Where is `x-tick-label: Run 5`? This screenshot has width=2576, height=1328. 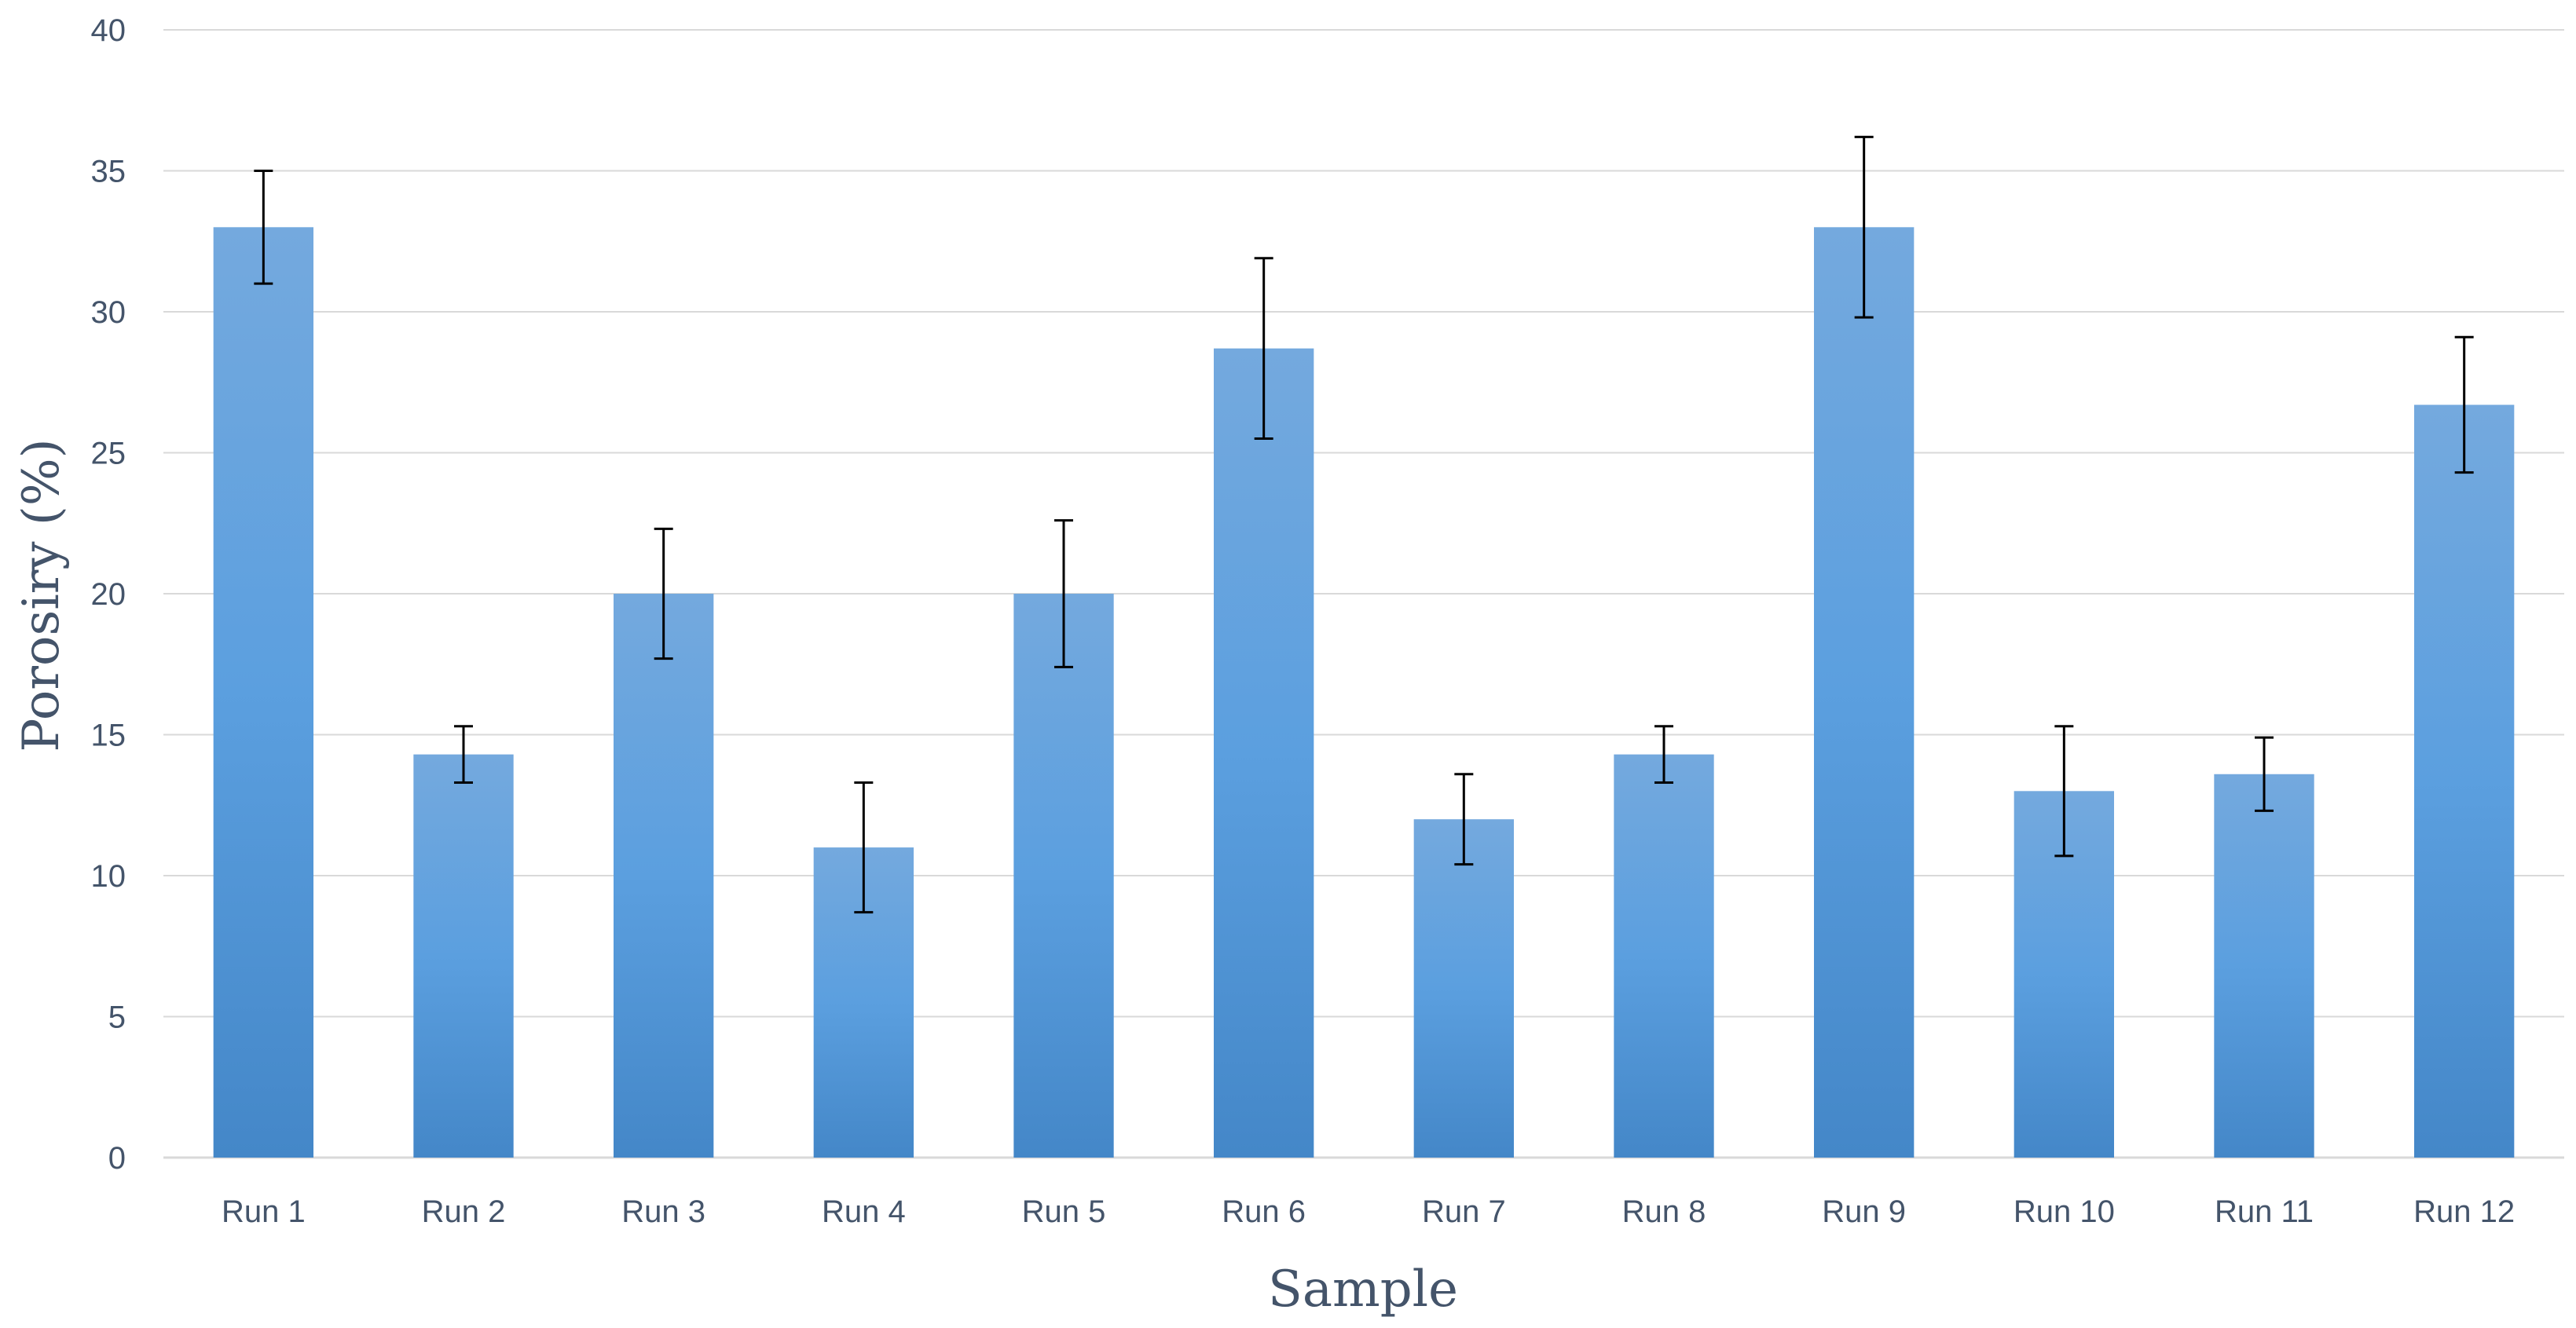 x-tick-label: Run 5 is located at coordinates (1064, 1211).